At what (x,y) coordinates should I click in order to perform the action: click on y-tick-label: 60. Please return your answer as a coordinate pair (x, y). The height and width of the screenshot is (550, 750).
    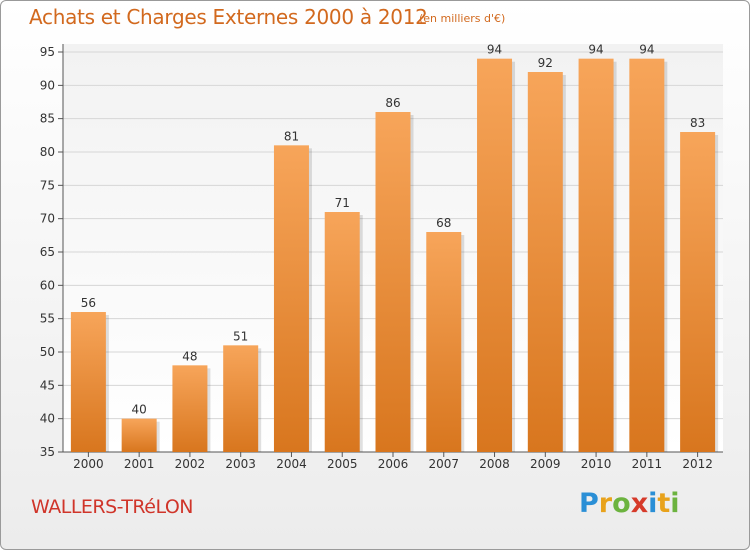
    Looking at the image, I should click on (47, 285).